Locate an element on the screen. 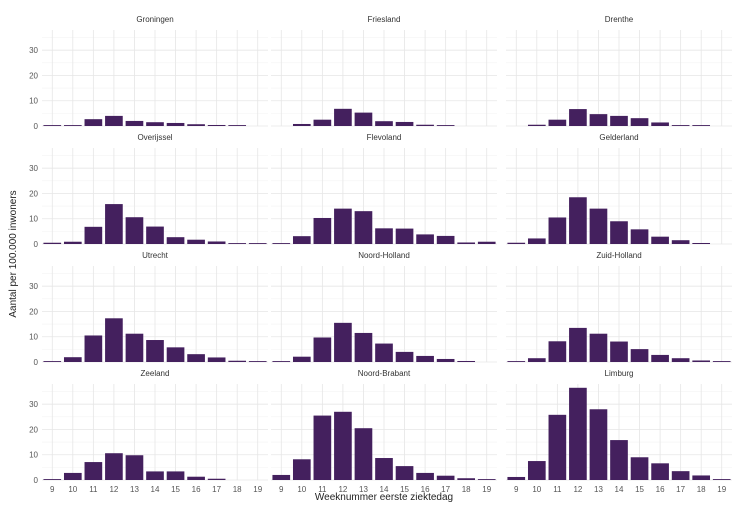 The width and height of the screenshot is (748, 507). facet-panel: Friesland is located at coordinates (384, 71).